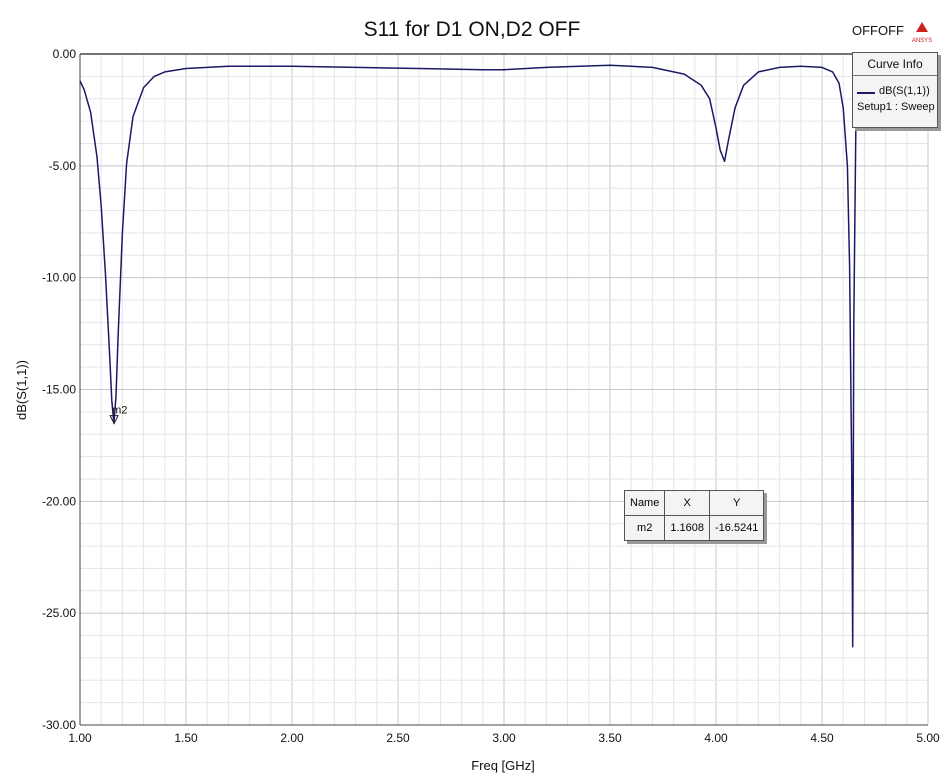 This screenshot has width=943, height=782. What do you see at coordinates (21, 390) in the screenshot?
I see `y-axis-label: dB(S(1,1))` at bounding box center [21, 390].